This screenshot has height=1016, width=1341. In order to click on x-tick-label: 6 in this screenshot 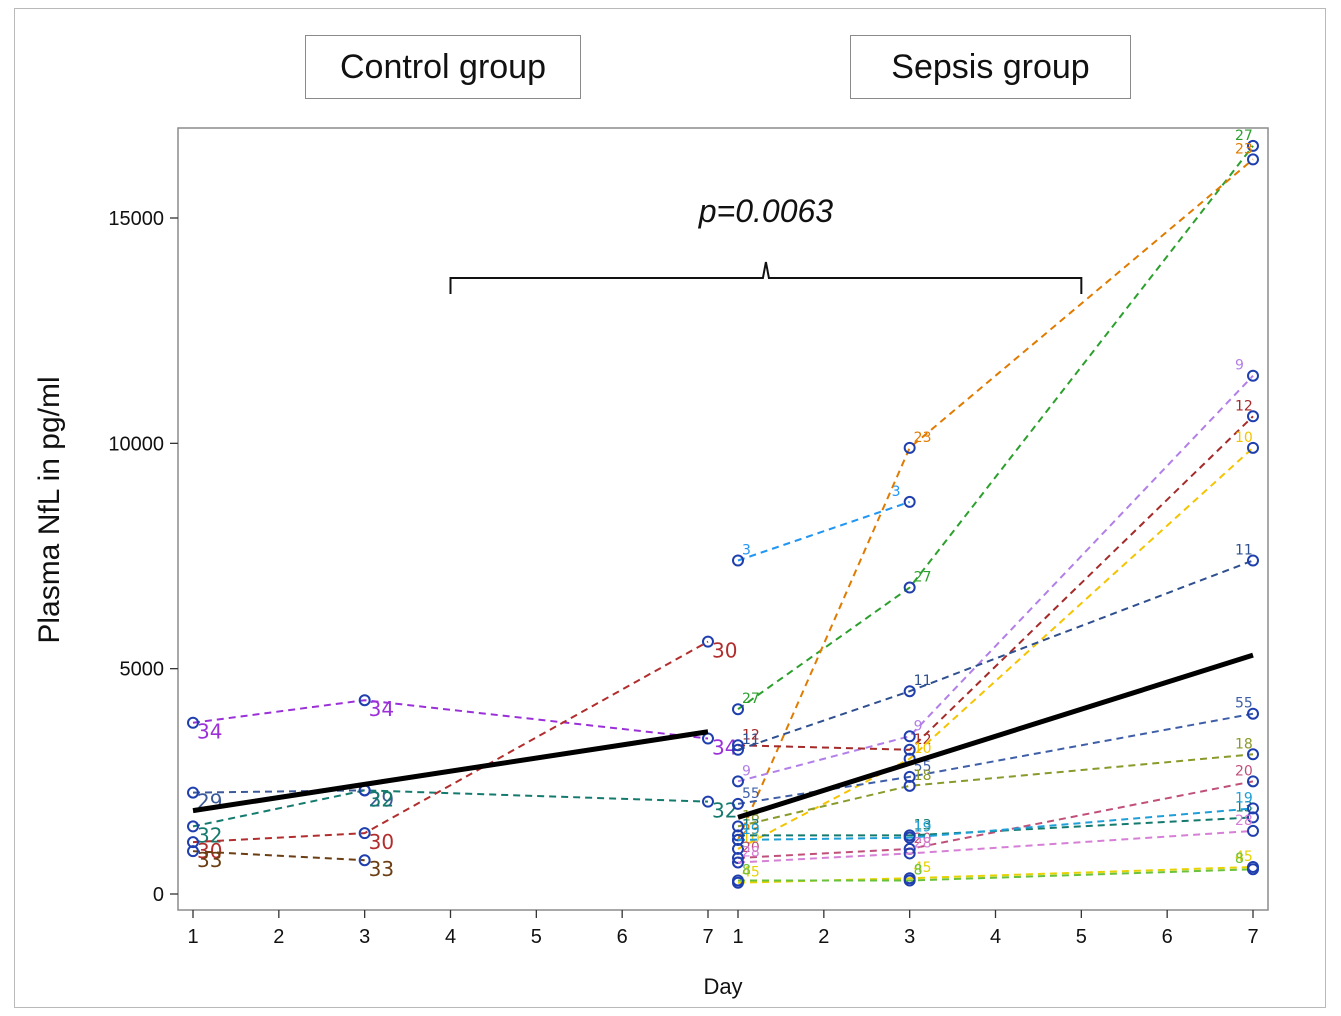, I will do `click(622, 937)`.